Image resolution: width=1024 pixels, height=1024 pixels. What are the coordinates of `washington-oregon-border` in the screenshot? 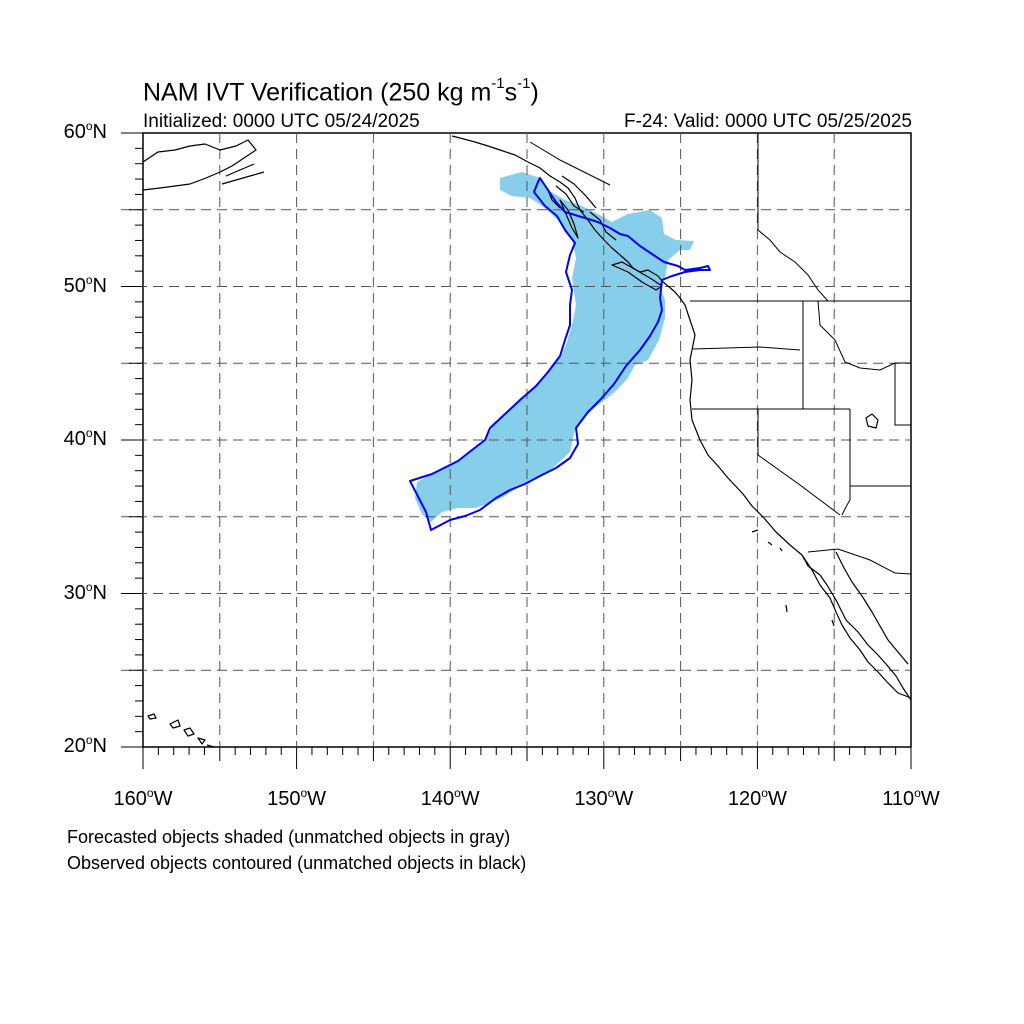 It's located at (746, 348).